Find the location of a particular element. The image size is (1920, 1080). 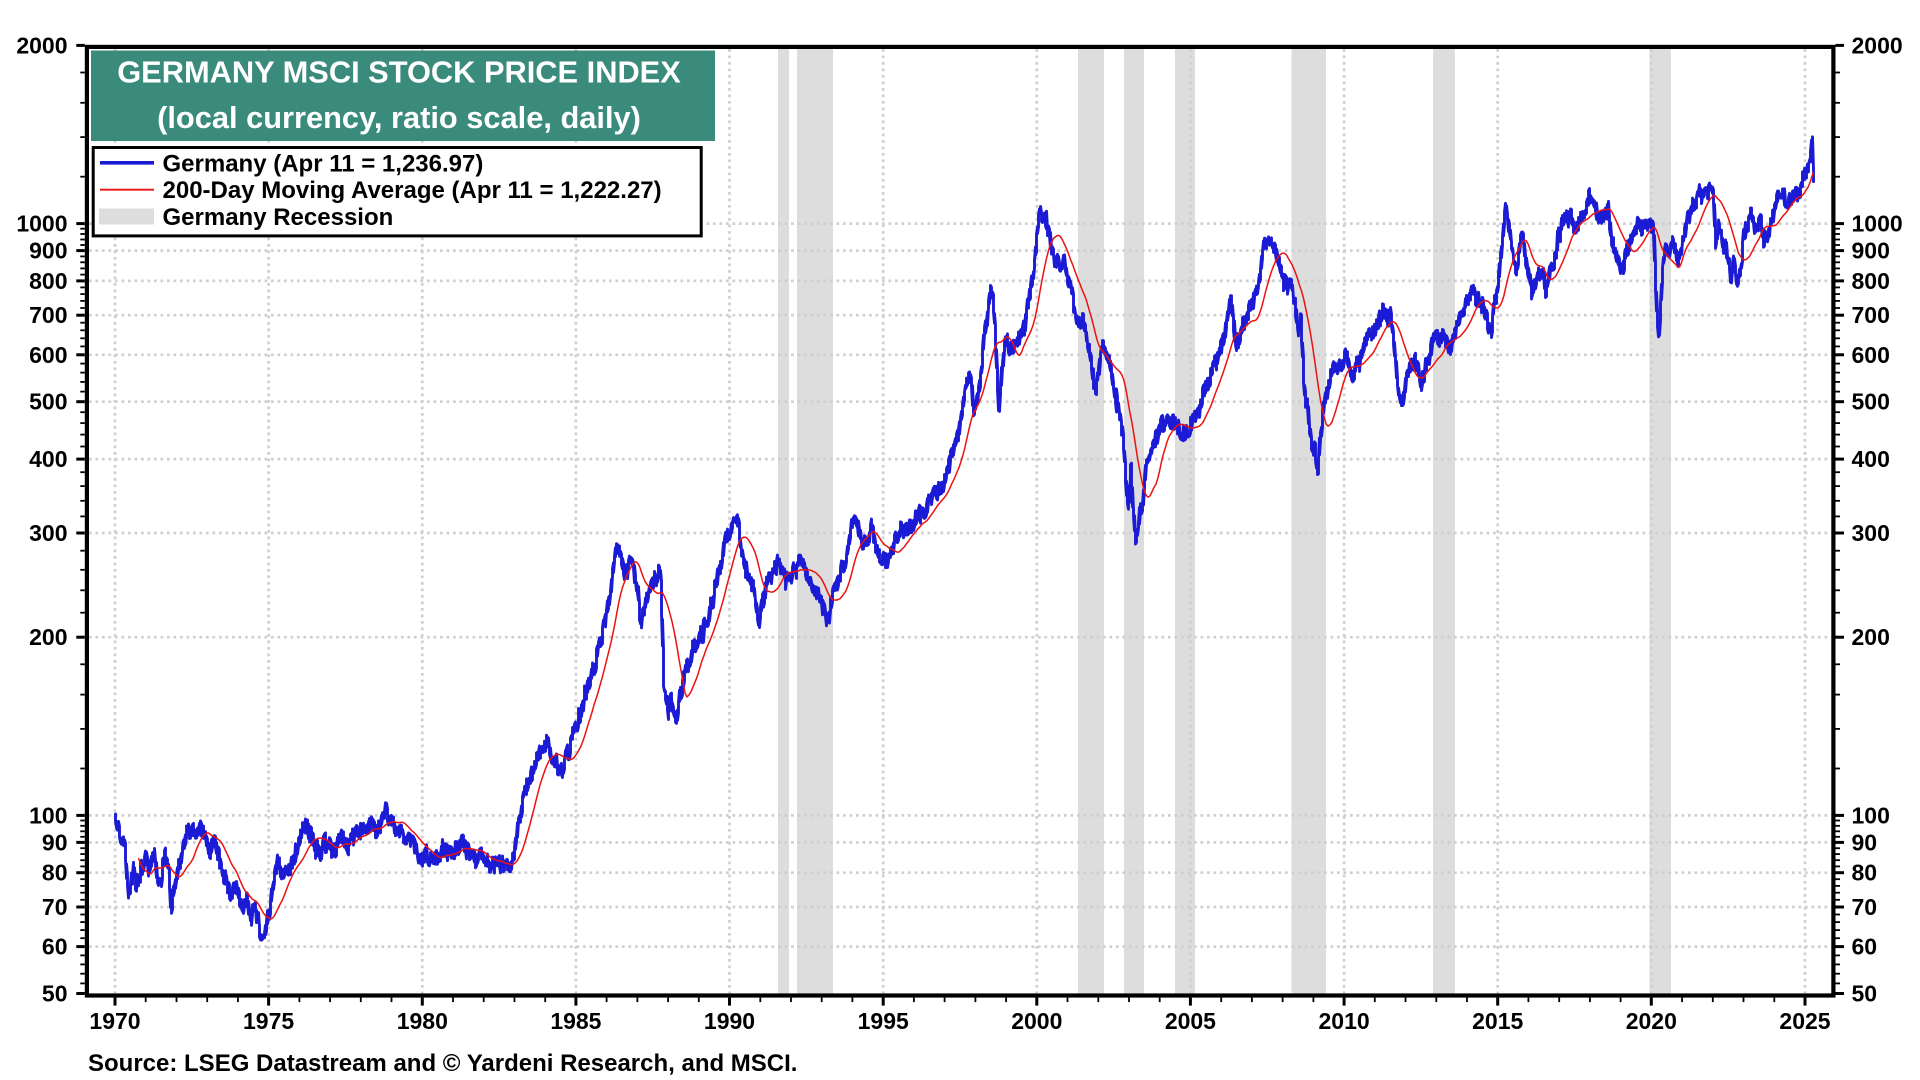

svg-text: 2010 is located at coordinates (1344, 1021).